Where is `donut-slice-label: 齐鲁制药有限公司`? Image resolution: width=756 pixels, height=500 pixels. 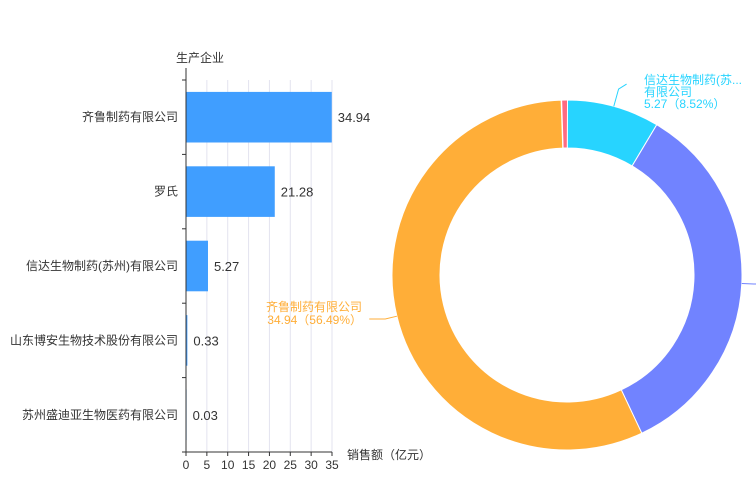 donut-slice-label: 齐鲁制药有限公司 is located at coordinates (314, 306).